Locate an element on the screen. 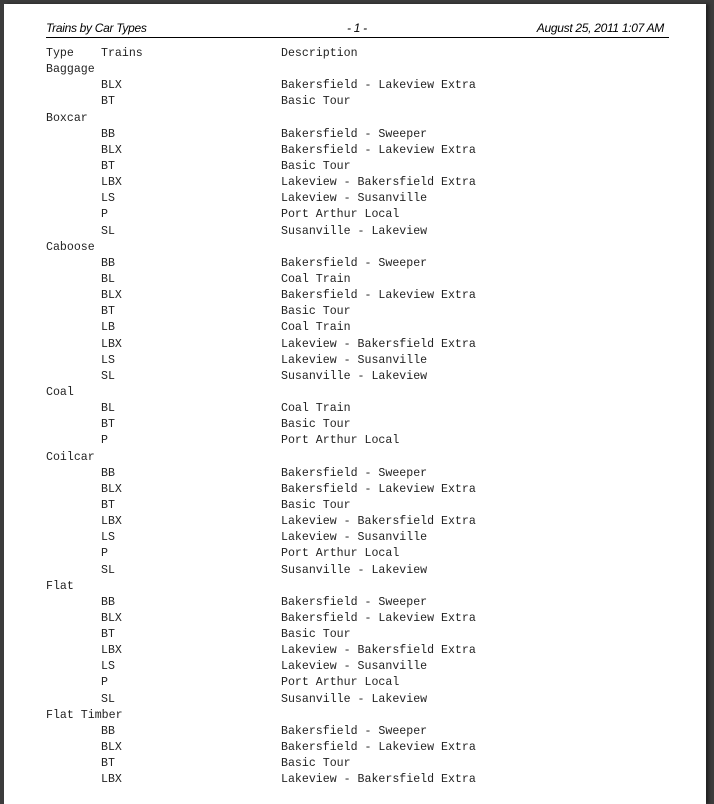  group-row: Baggage is located at coordinates (49, 70).